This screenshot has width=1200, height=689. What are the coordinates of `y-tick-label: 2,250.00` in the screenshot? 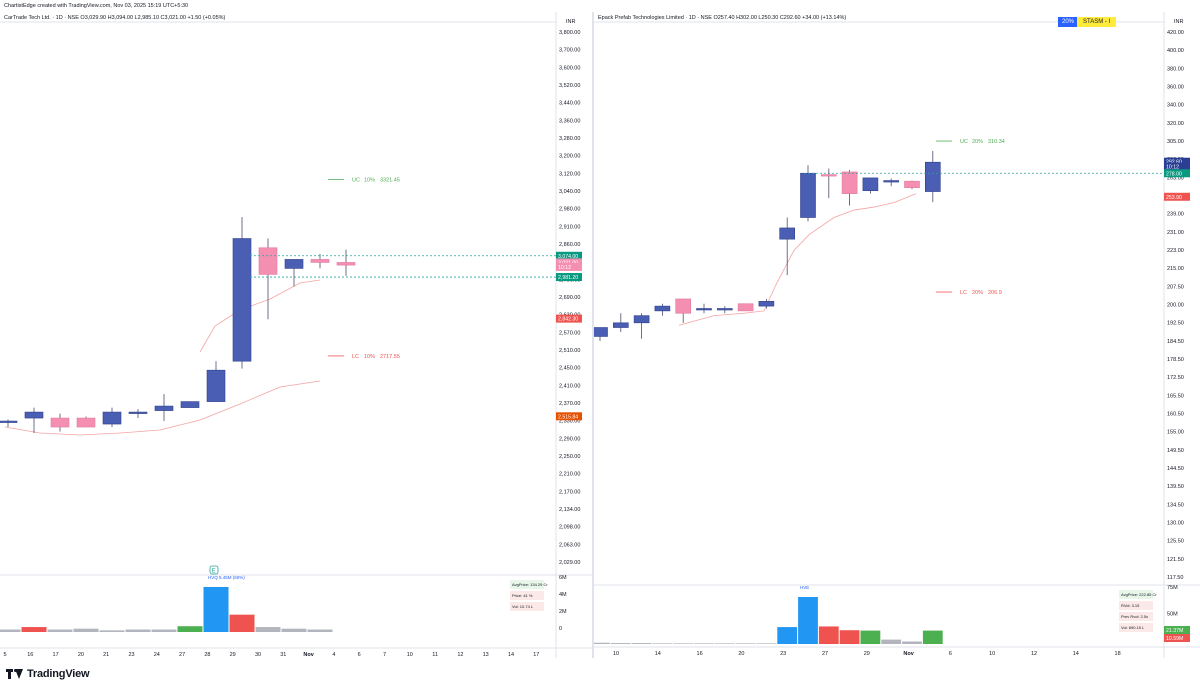 It's located at (569, 457).